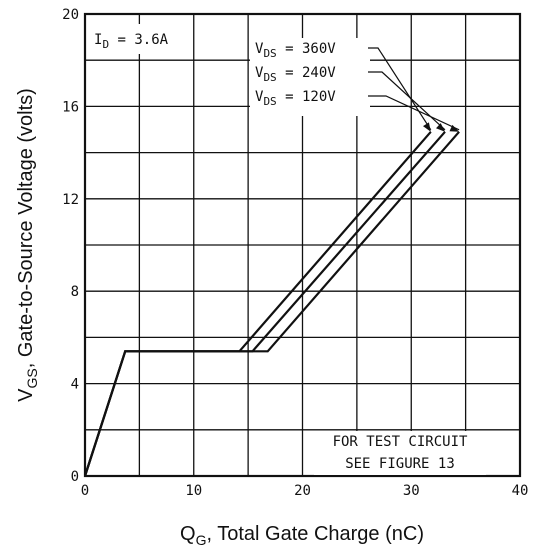  Describe the element at coordinates (85, 491) in the screenshot. I see `x-tick-label: 0` at that location.